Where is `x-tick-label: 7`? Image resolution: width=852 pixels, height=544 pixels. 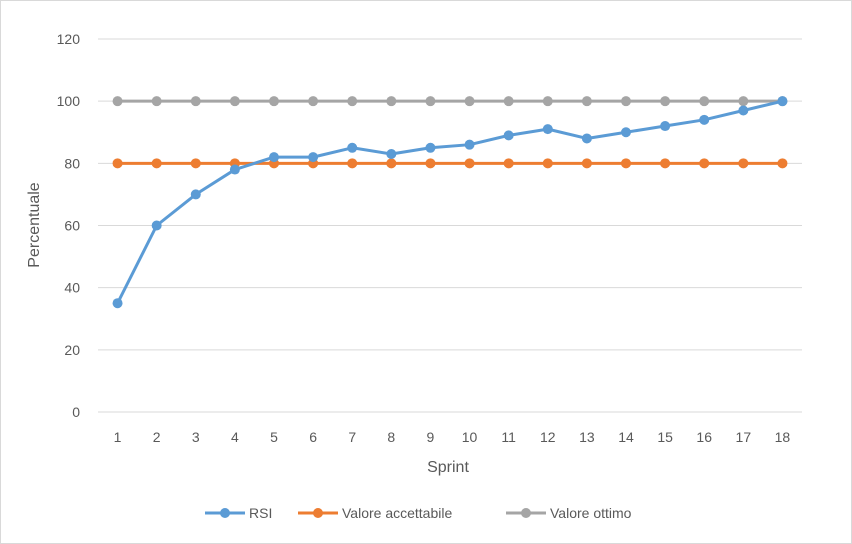
x-tick-label: 7 is located at coordinates (352, 437).